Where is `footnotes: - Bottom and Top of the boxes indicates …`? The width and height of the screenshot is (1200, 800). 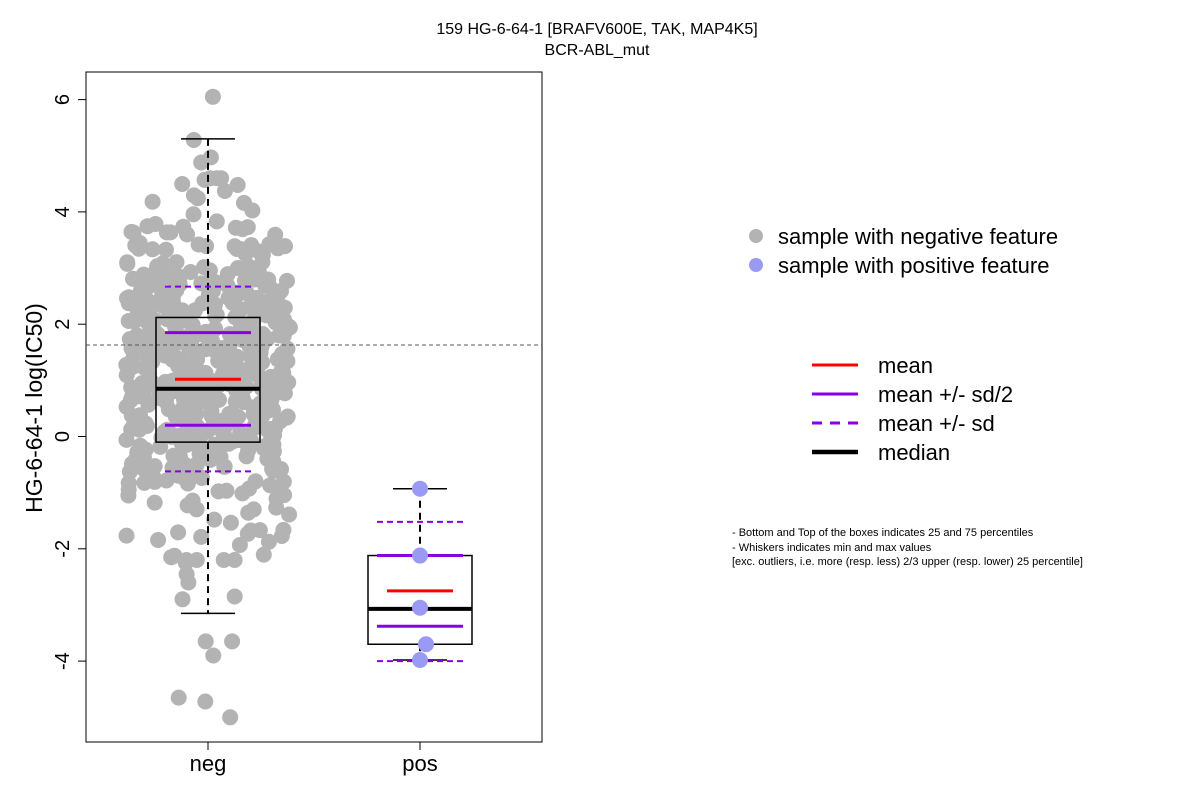
footnotes: - Bottom and Top of the boxes indicates … is located at coordinates (907, 547).